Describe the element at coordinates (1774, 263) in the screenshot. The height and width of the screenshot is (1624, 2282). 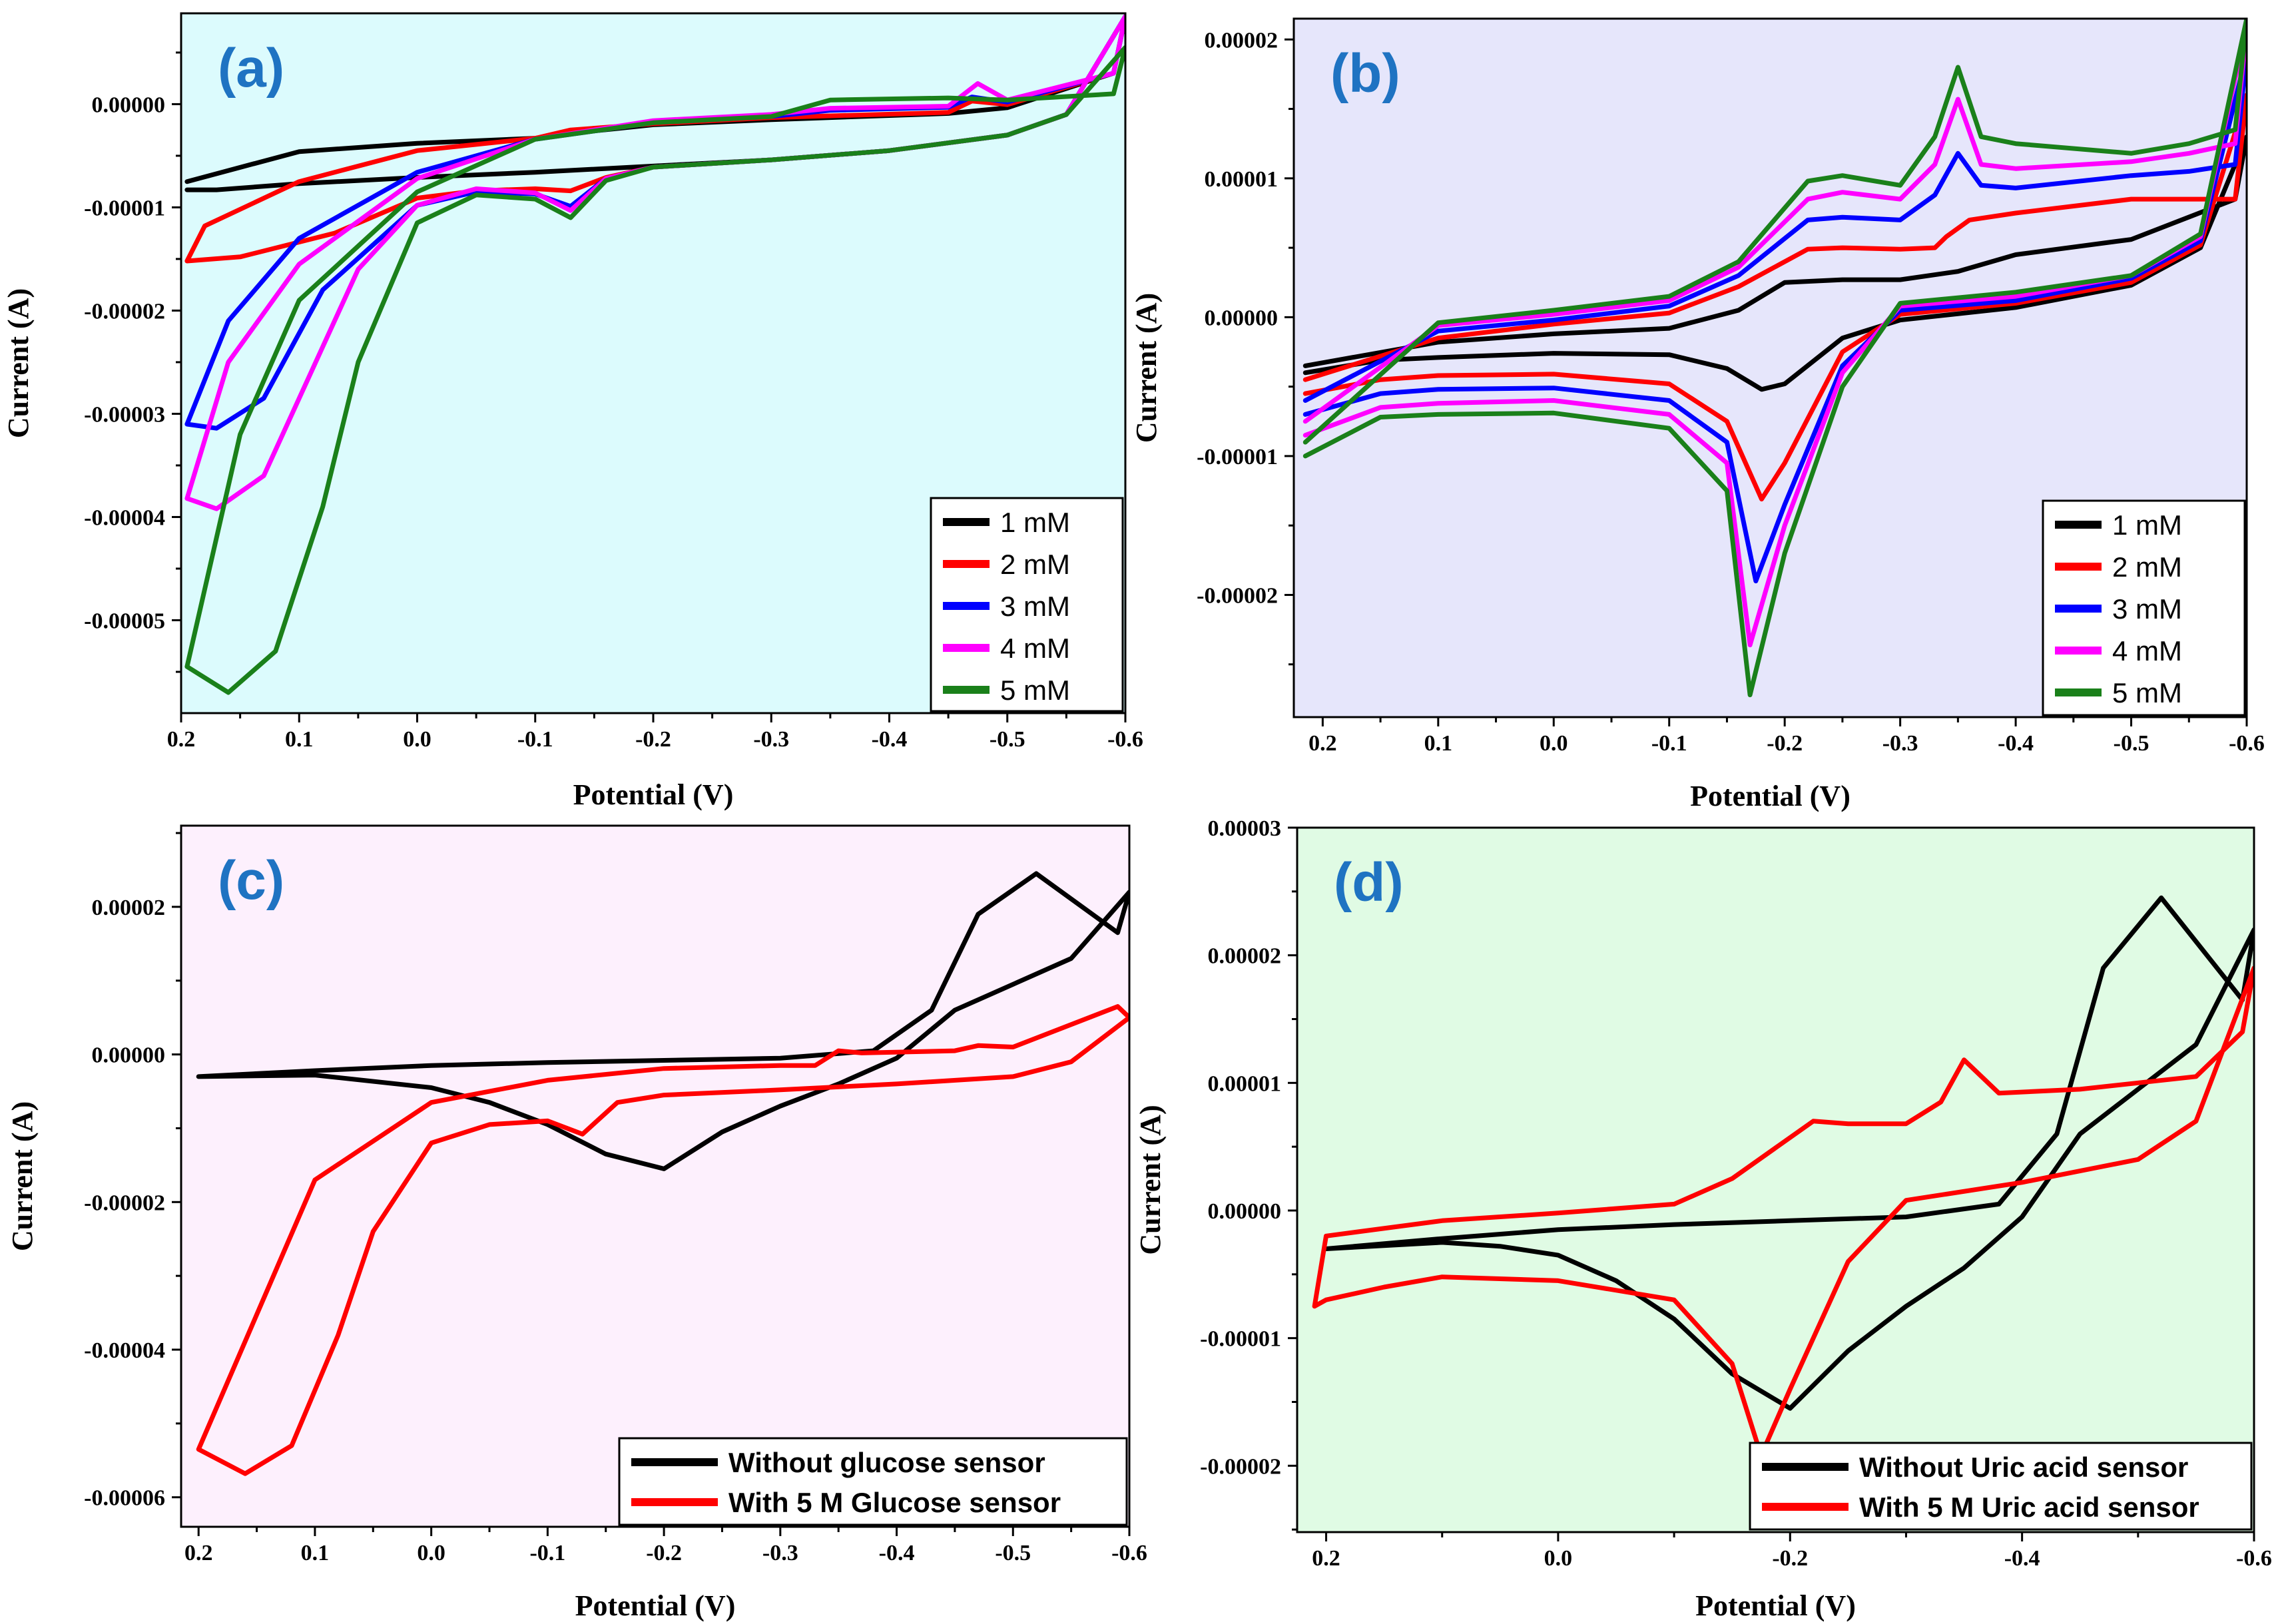
I see `series-line-1-mm` at that location.